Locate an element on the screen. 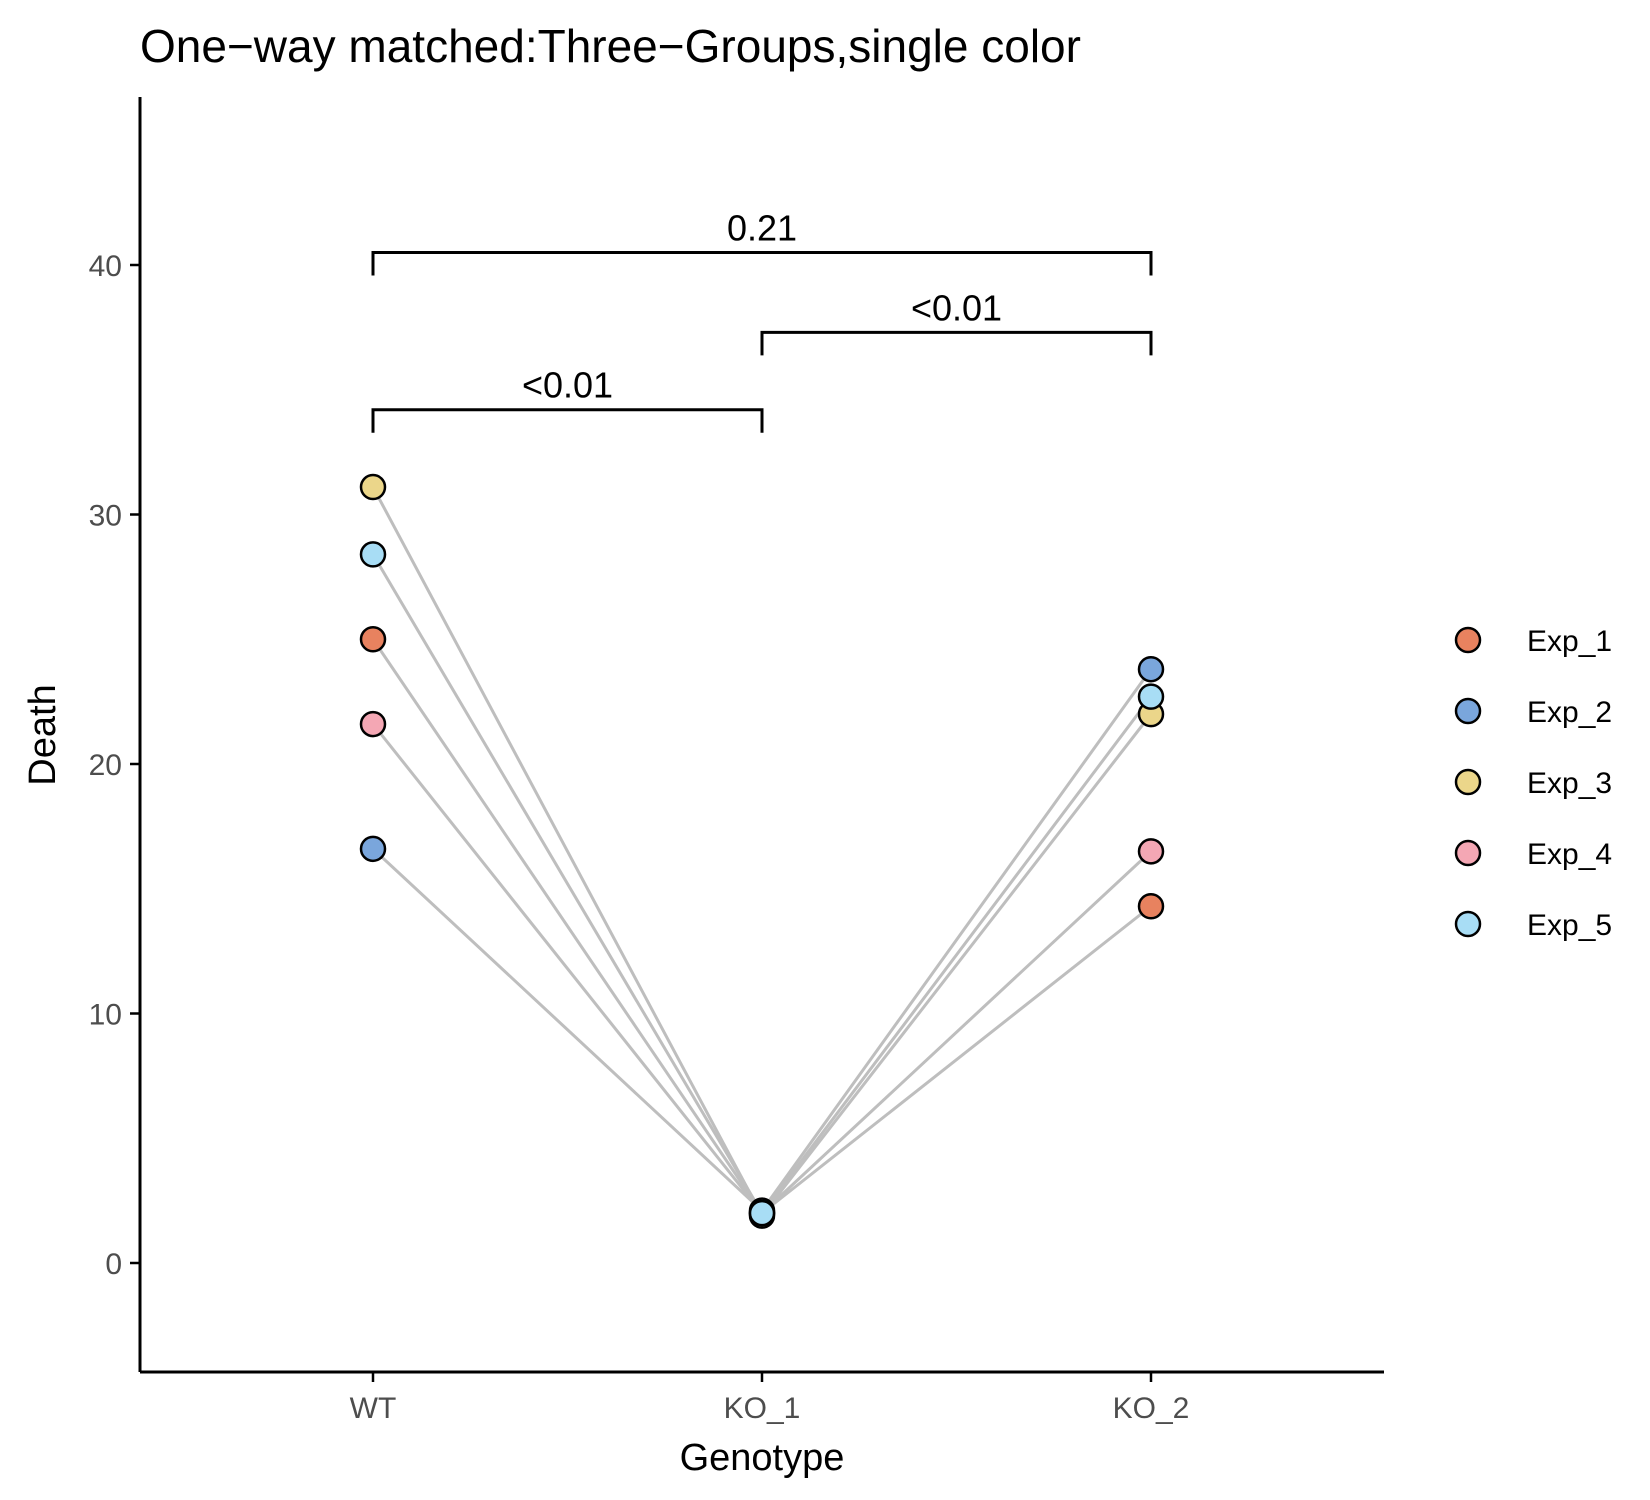 This screenshot has width=1650, height=1500. y-tick-label: 20 is located at coordinates (105, 765).